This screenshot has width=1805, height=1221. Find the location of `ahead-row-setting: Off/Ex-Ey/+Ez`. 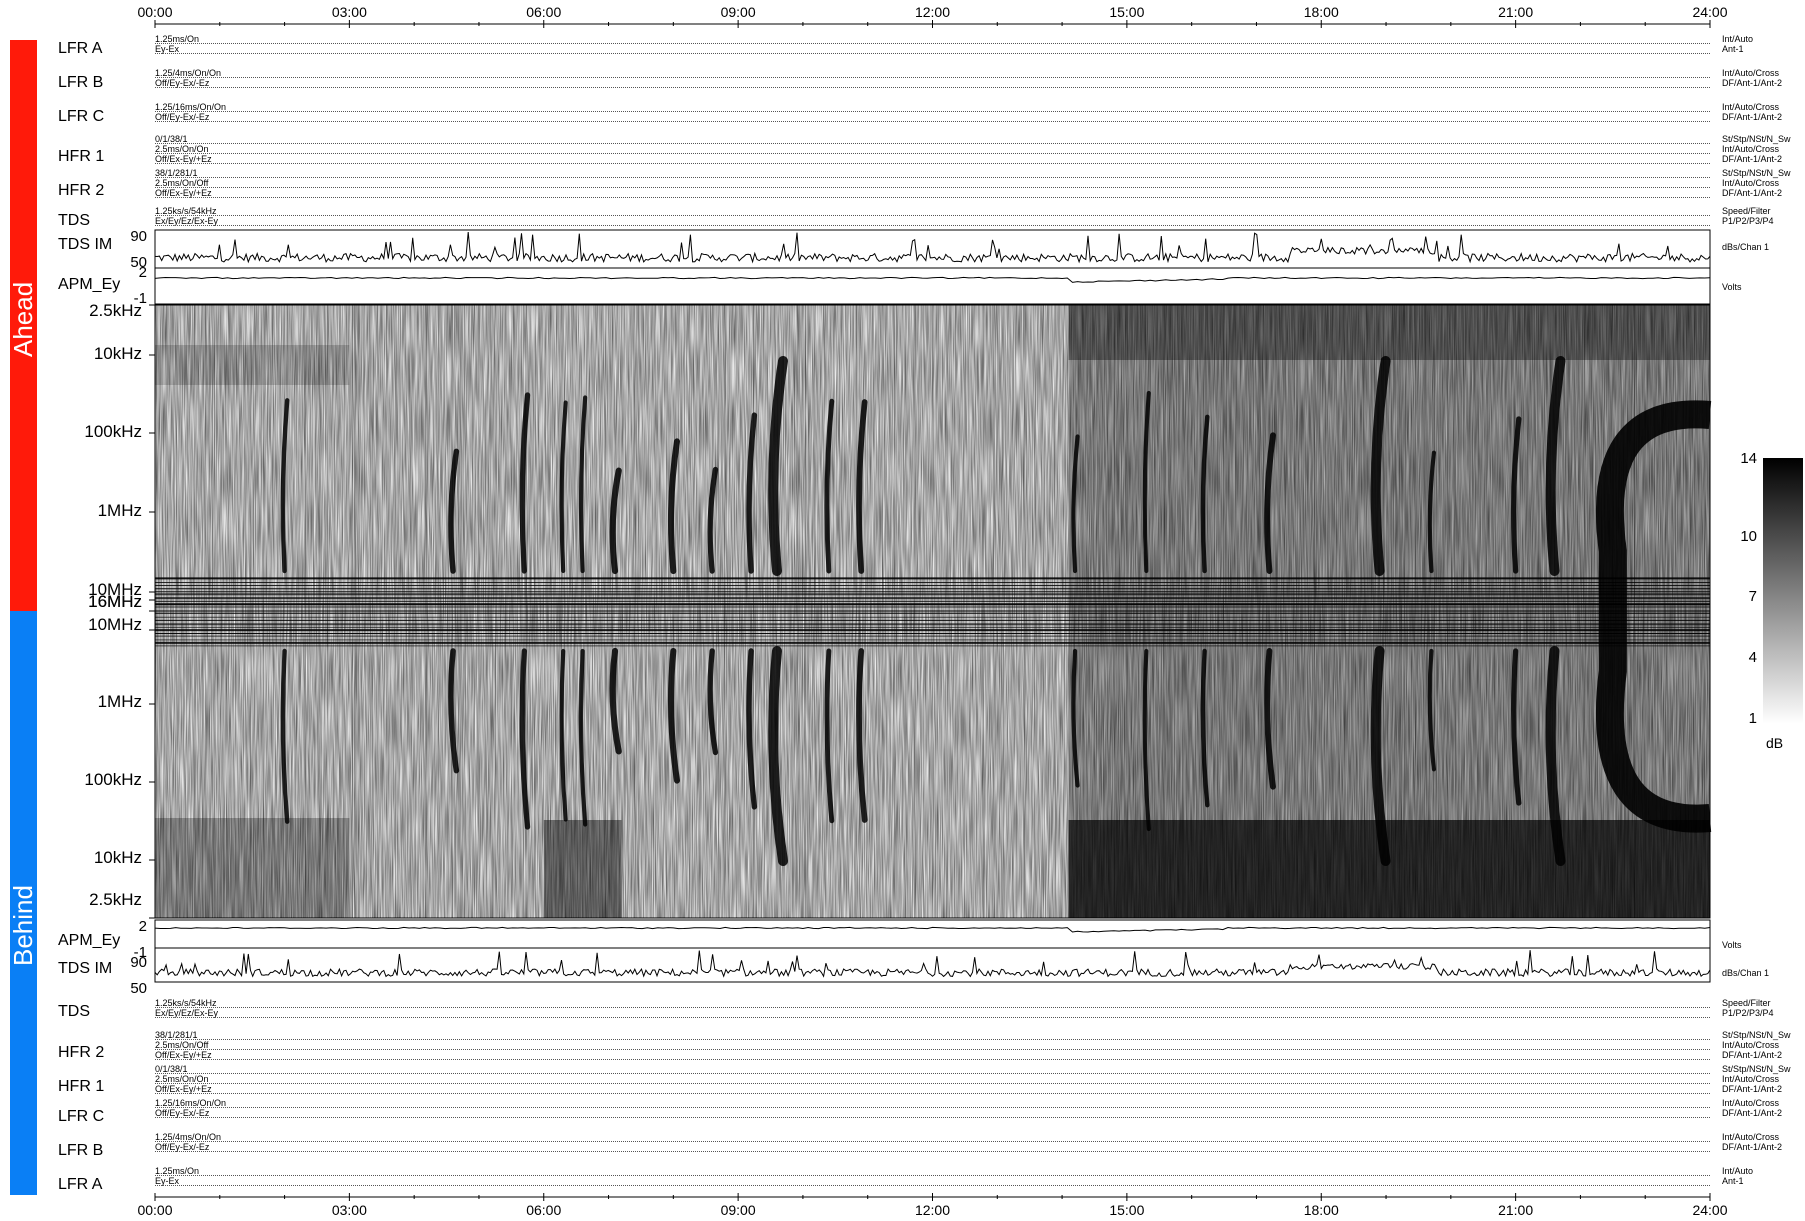

ahead-row-setting: Off/Ex-Ey/+Ez is located at coordinates (183, 159).